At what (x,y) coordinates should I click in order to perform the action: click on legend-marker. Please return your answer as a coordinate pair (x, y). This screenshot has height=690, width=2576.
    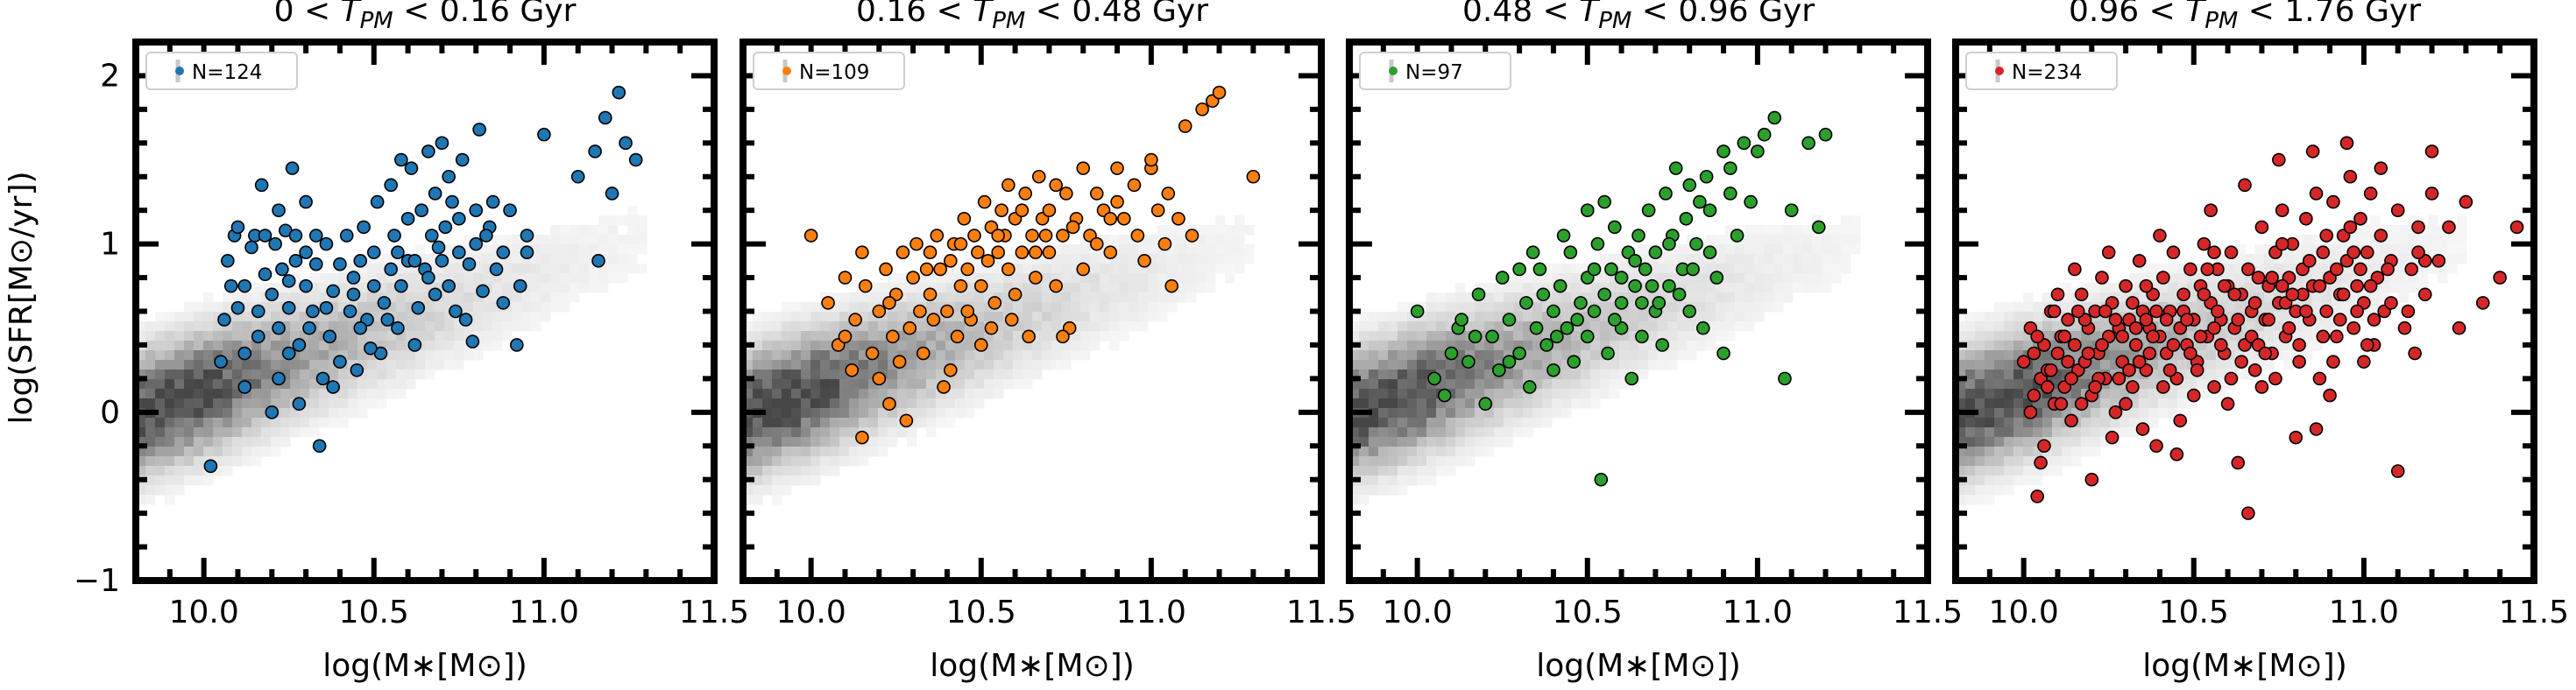
    Looking at the image, I should click on (786, 71).